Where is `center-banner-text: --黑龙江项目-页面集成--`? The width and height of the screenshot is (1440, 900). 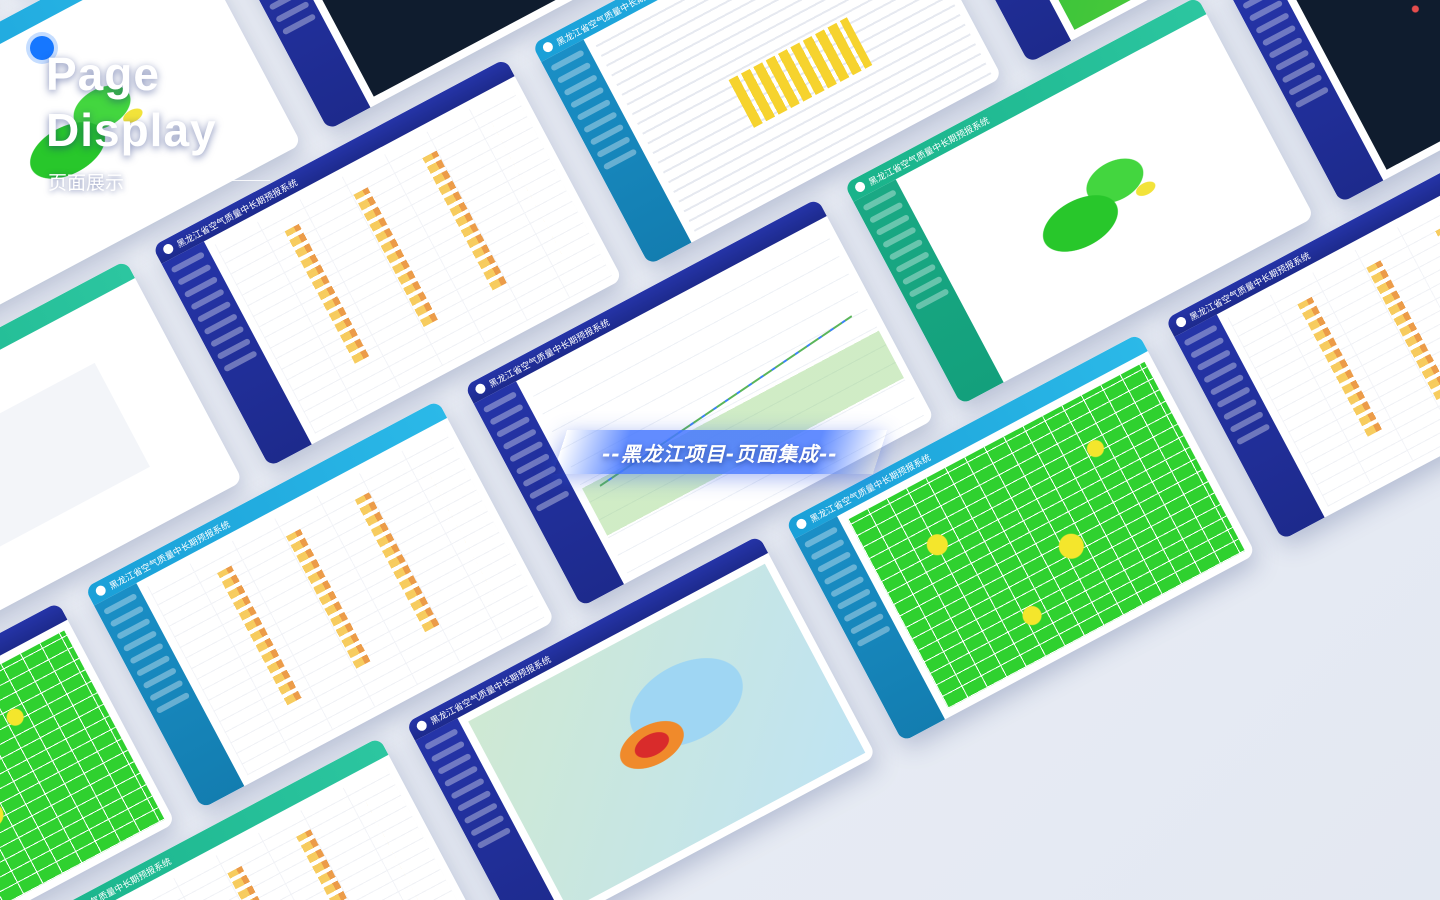
center-banner-text: --黑龙江项目-页面集成-- is located at coordinates (720, 453).